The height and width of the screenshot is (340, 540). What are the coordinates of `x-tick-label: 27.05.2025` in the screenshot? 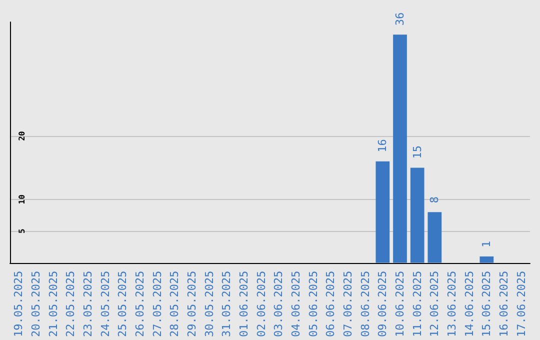 It's located at (157, 304).